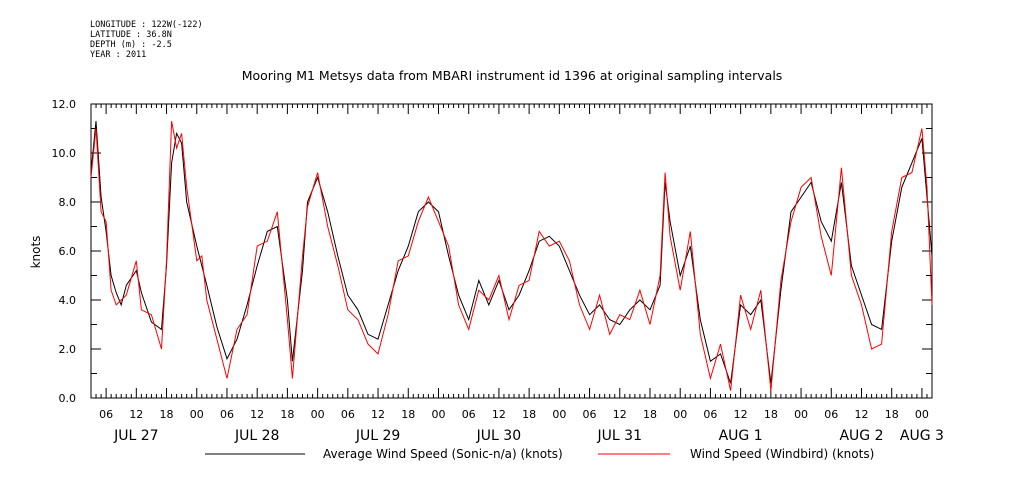  I want to click on y-tick-label: 8.0, so click(68, 202).